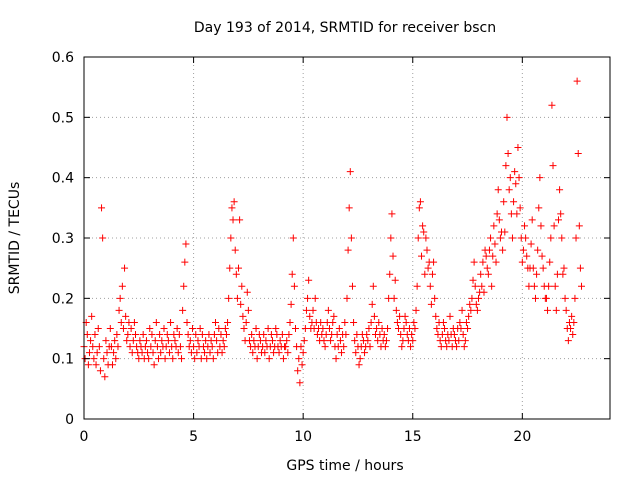  Describe the element at coordinates (69, 420) in the screenshot. I see `y-tick-label: 0` at that location.